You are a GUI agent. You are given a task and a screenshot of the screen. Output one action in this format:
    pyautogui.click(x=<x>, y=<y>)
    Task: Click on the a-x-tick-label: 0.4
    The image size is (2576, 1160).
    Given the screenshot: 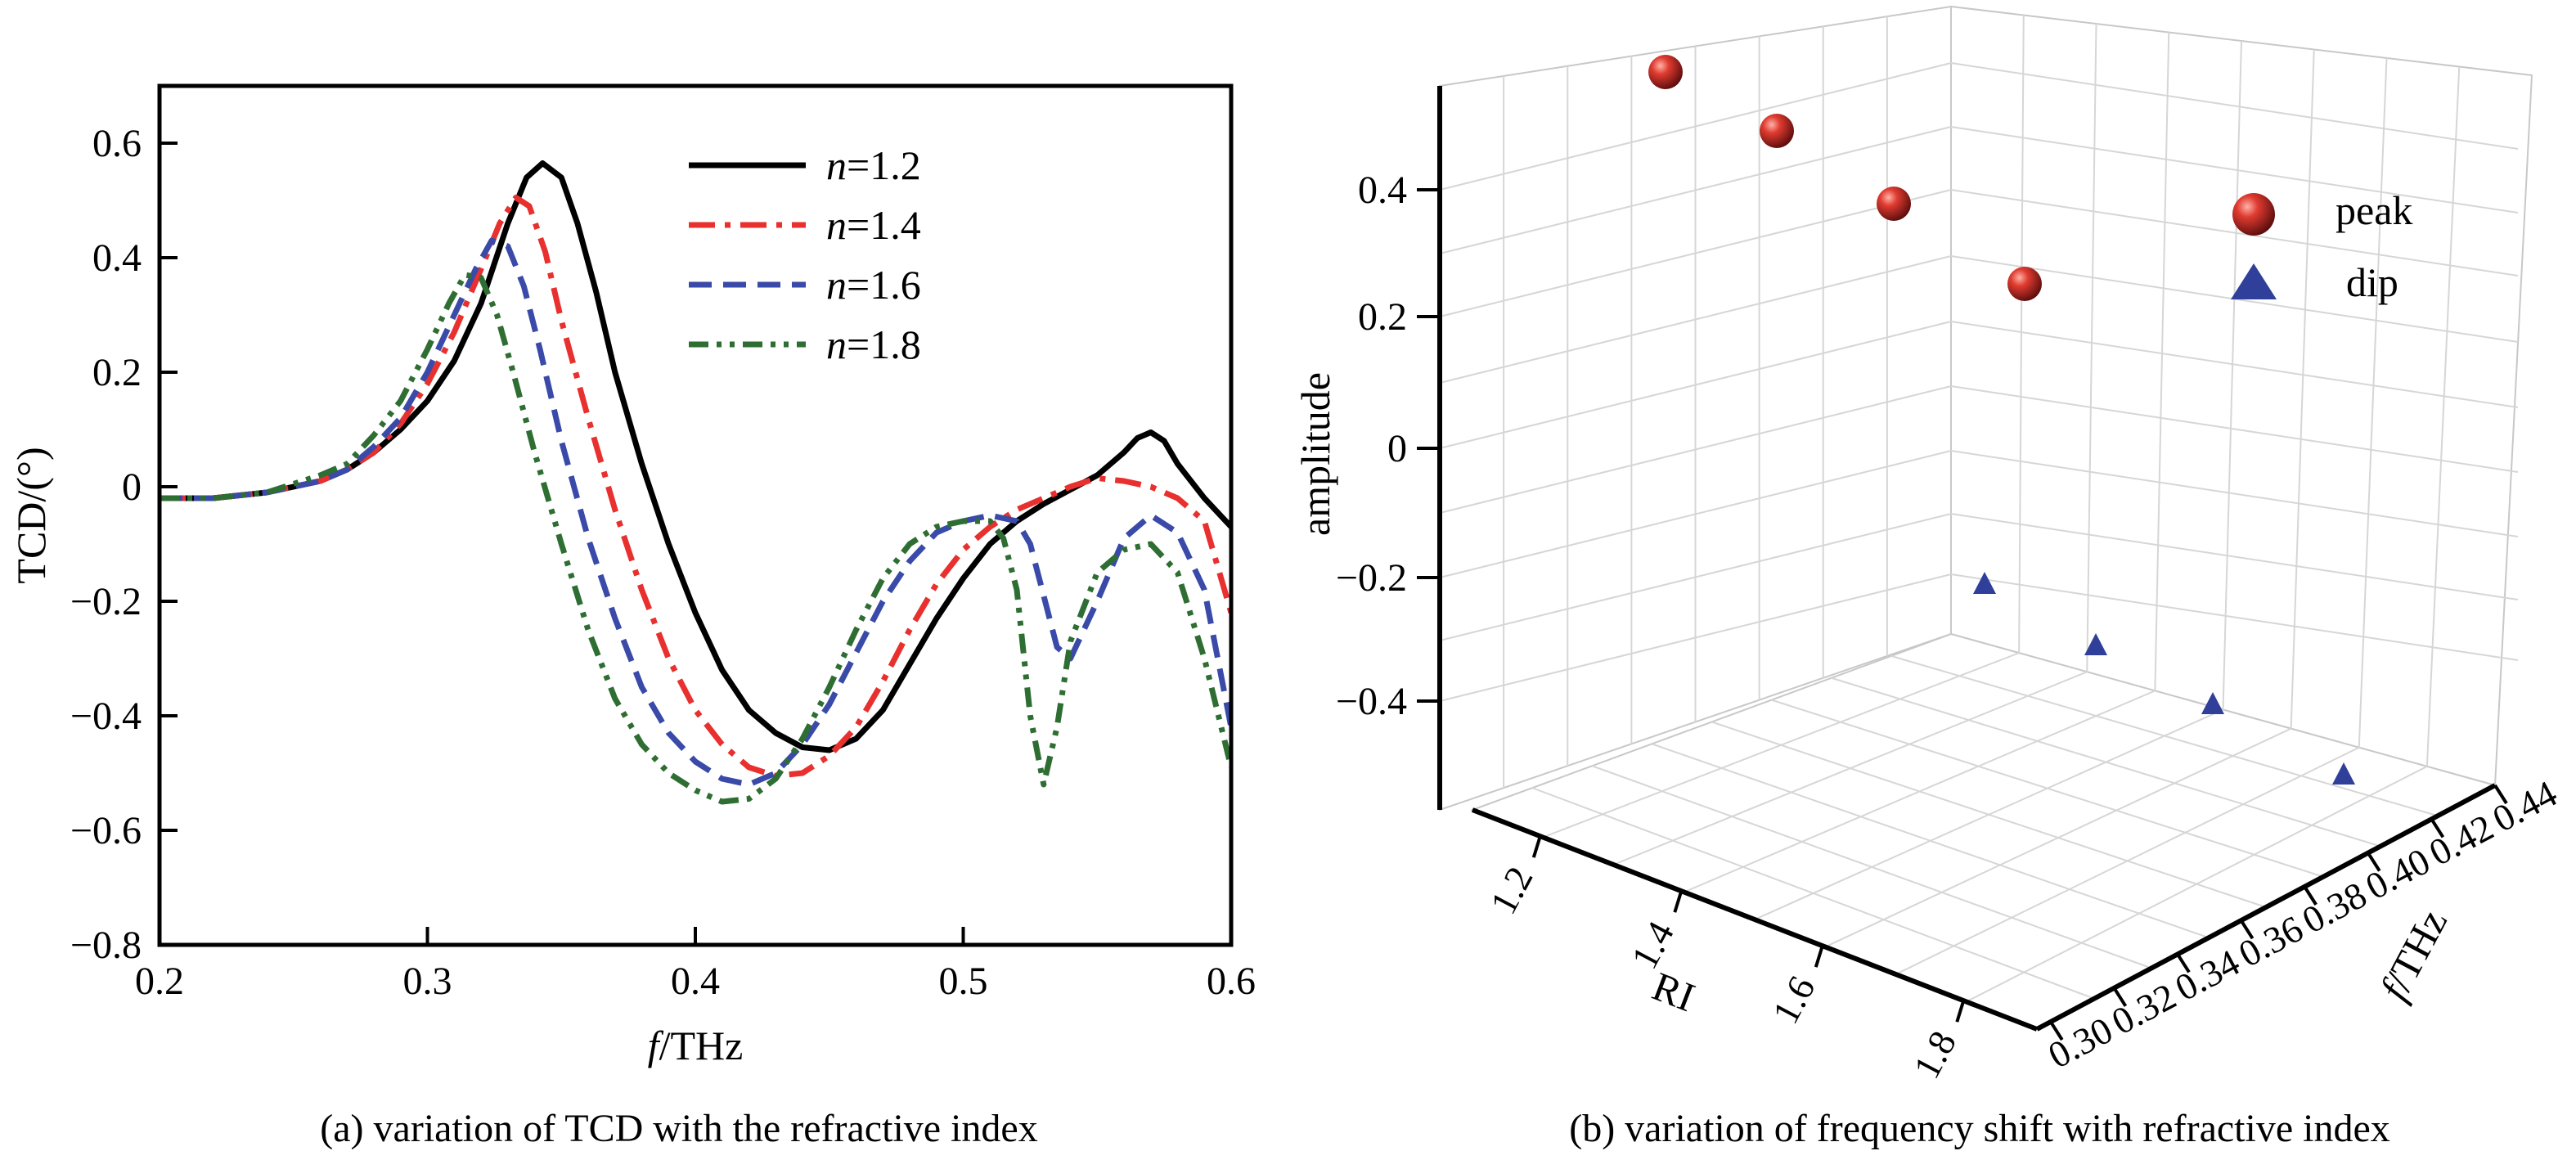 What is the action you would take?
    pyautogui.click(x=695, y=981)
    